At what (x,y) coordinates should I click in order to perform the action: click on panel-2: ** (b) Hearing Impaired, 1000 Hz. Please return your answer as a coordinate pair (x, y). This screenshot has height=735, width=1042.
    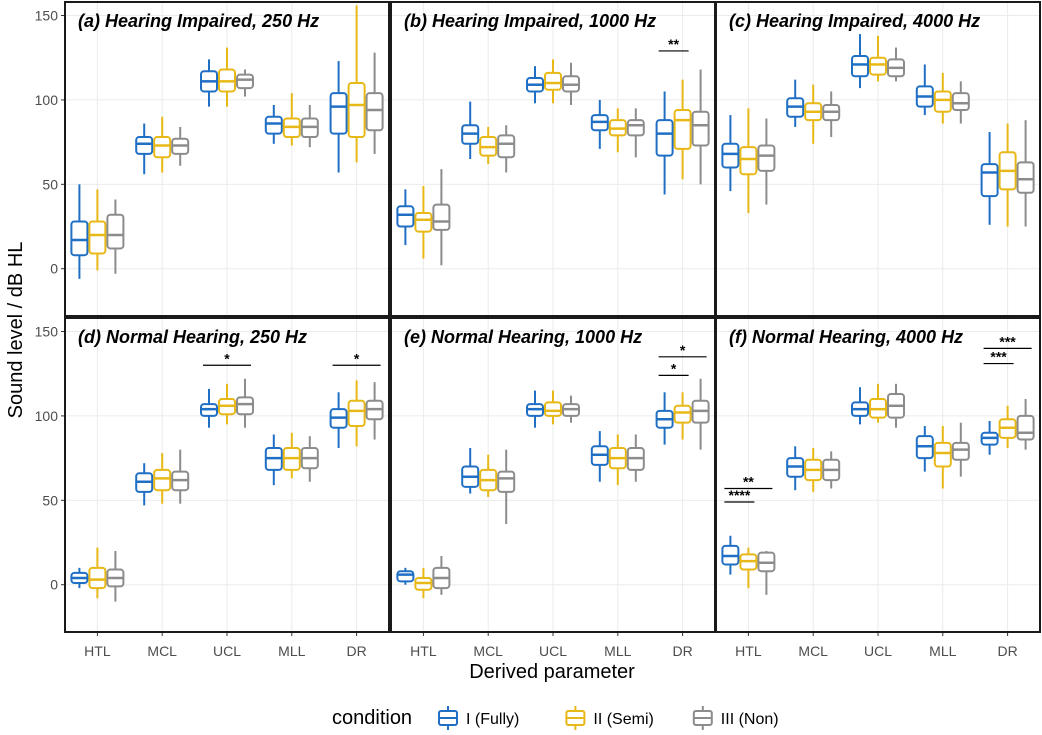
    Looking at the image, I should click on (553, 159).